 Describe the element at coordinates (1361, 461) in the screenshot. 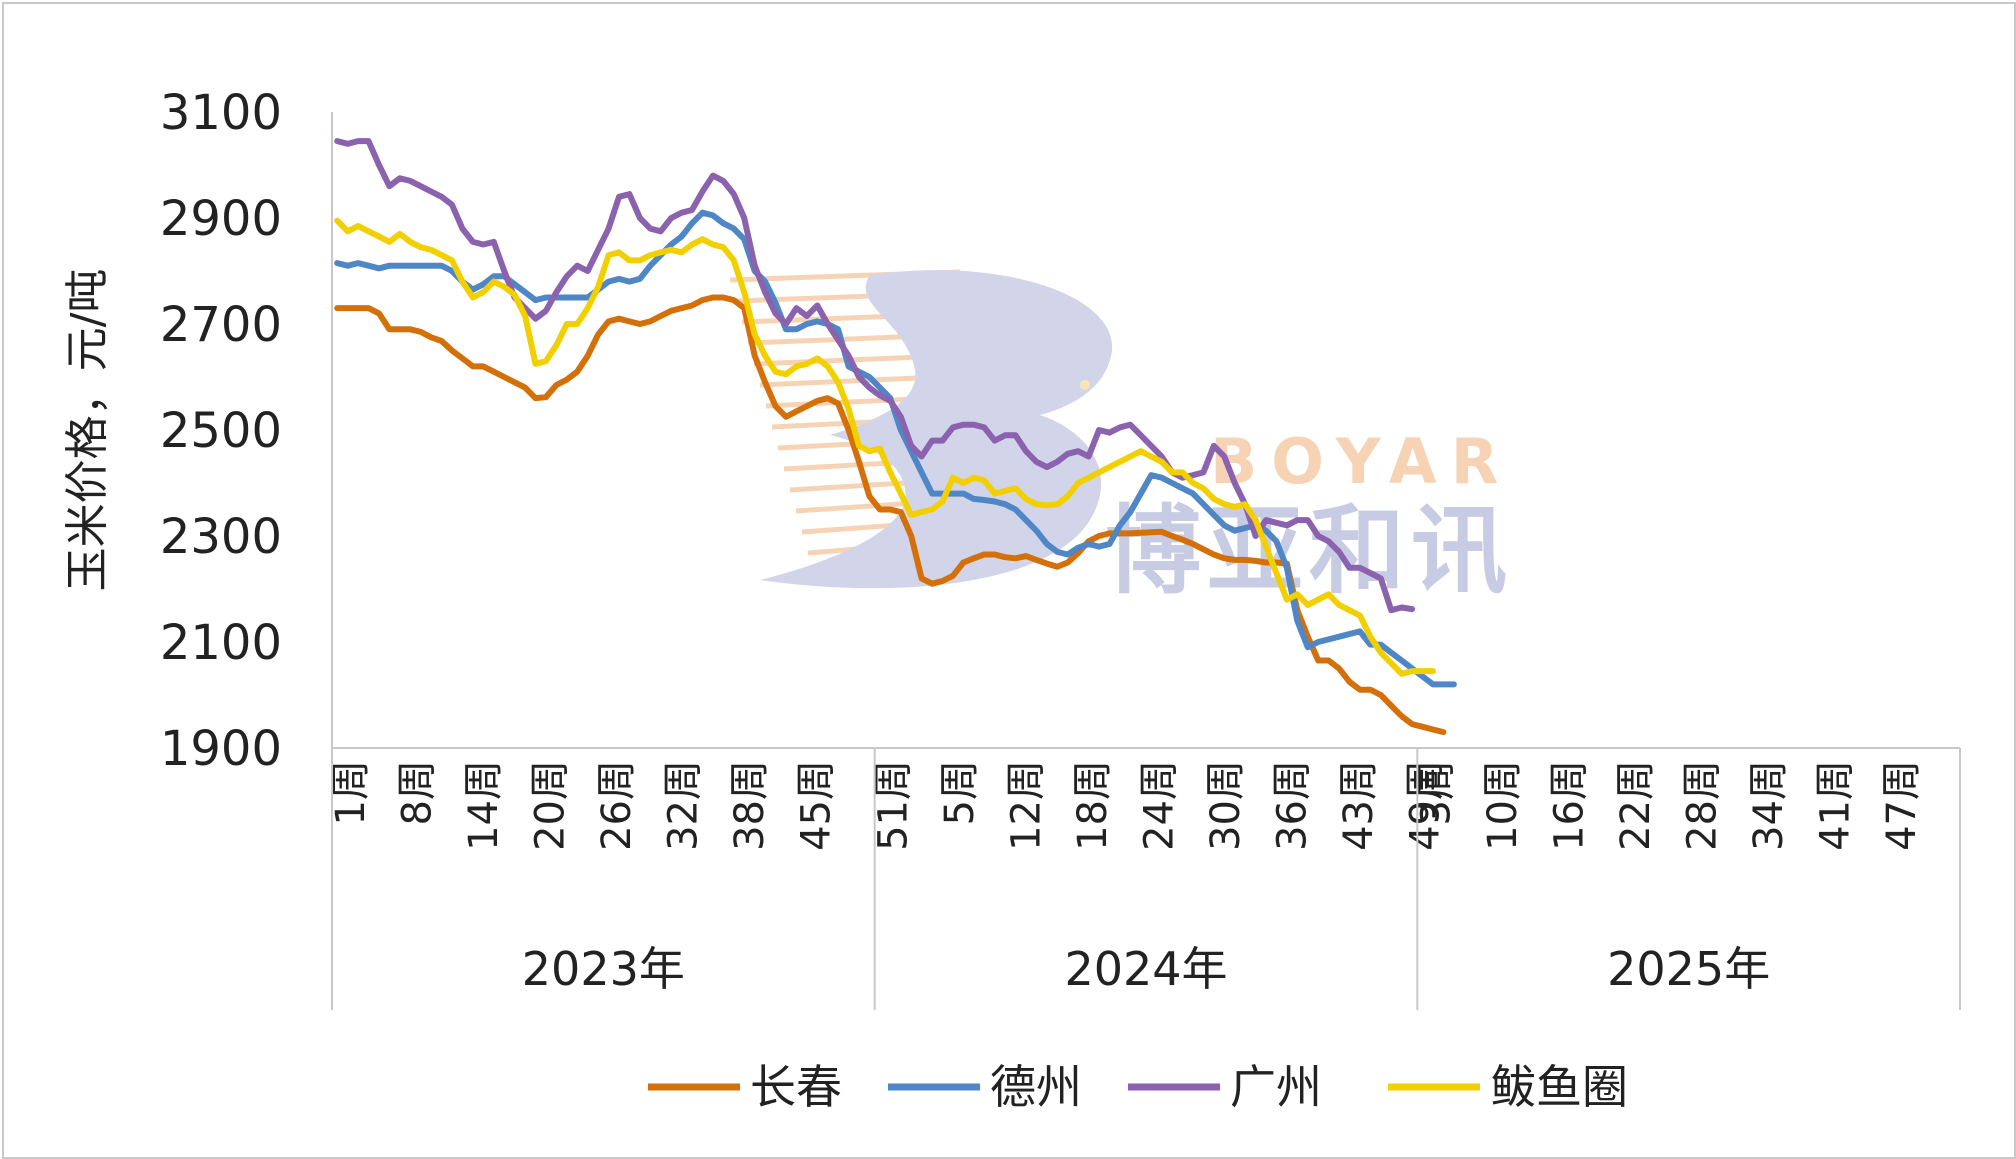

I see `watermark-latin: BOYAR` at that location.